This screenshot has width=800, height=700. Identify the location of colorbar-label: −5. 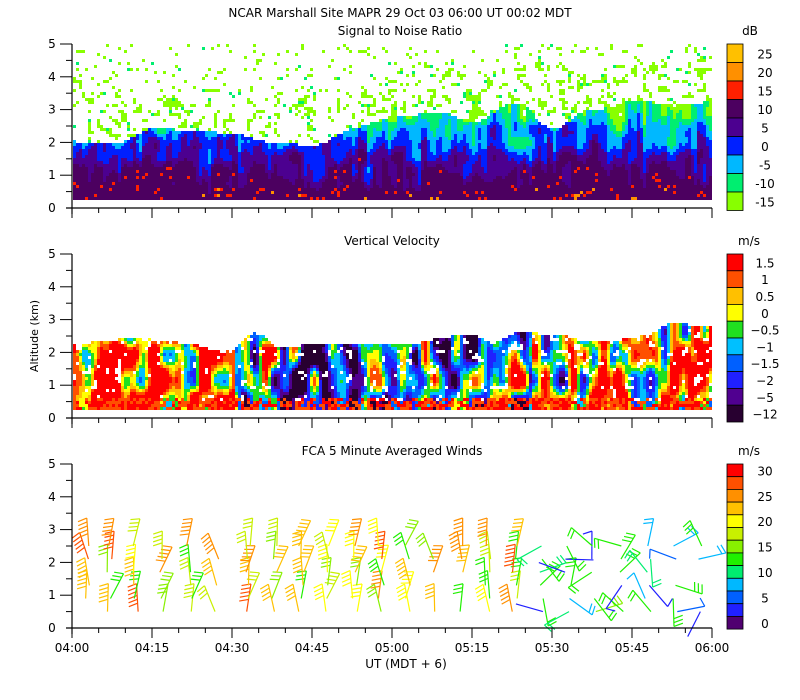
(765, 398).